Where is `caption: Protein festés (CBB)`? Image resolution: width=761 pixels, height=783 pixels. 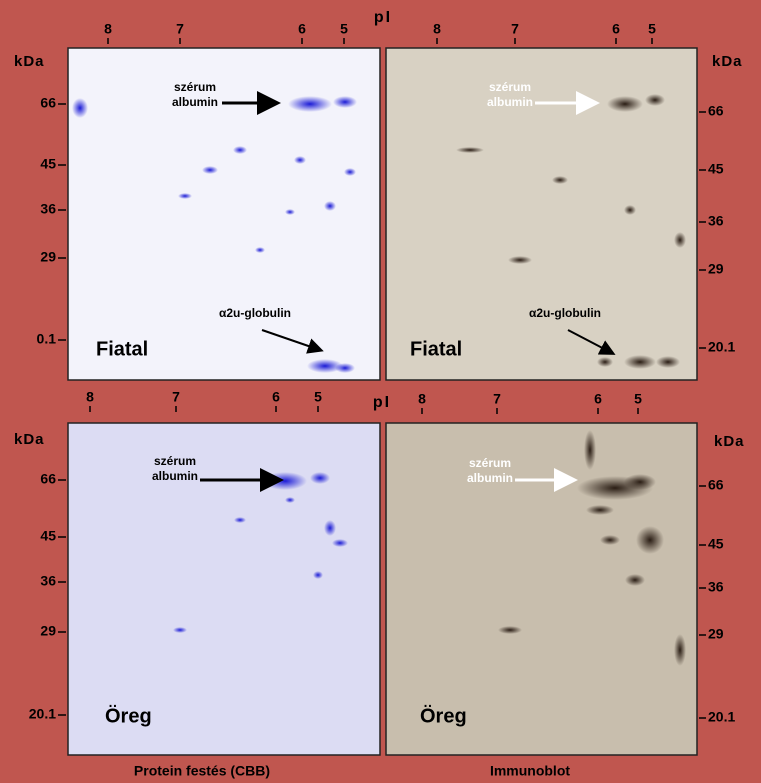
caption: Protein festés (CBB) is located at coordinates (202, 771).